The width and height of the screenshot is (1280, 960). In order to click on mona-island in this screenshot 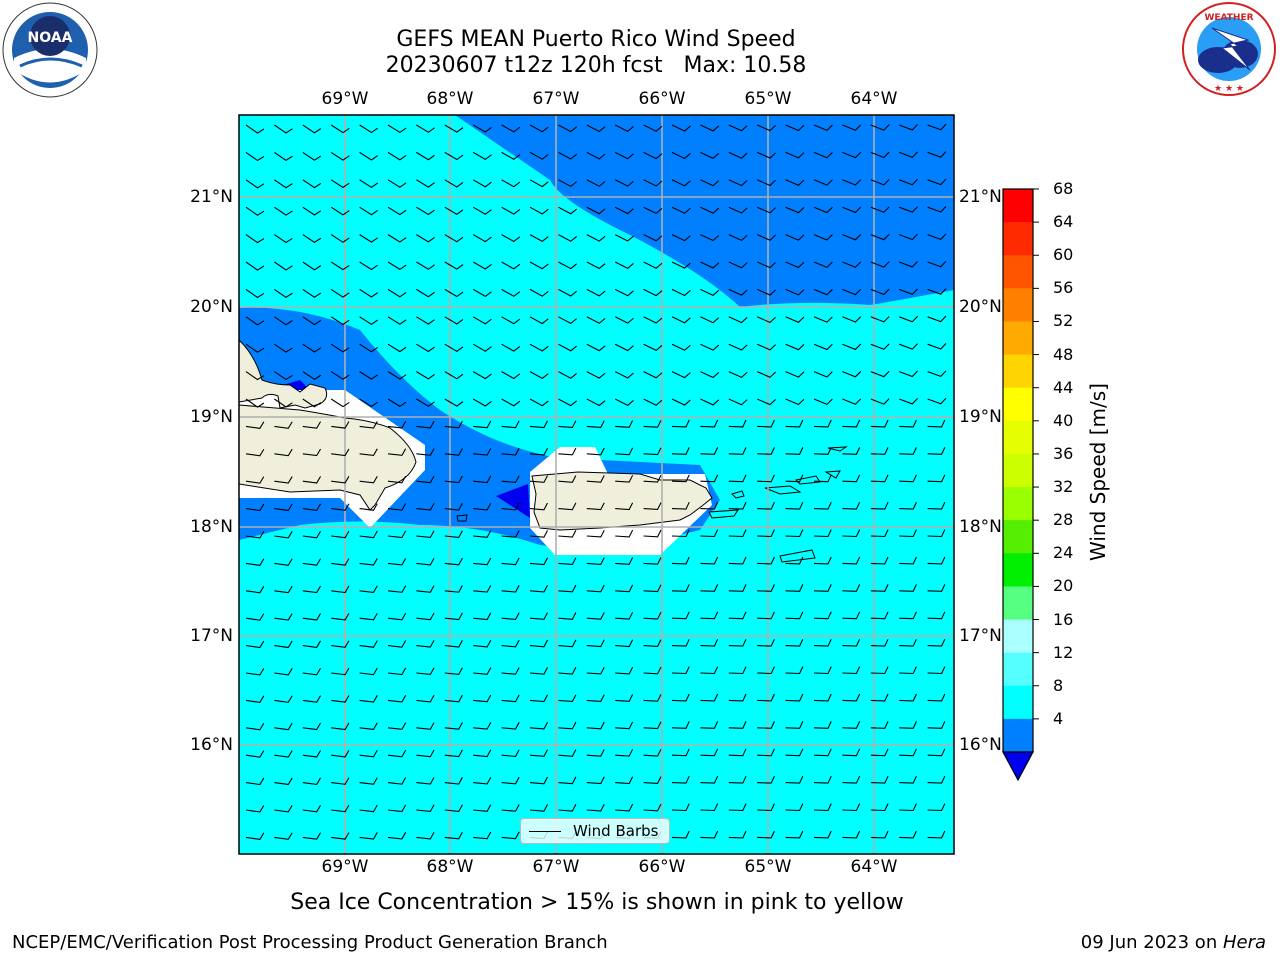, I will do `click(462, 518)`.